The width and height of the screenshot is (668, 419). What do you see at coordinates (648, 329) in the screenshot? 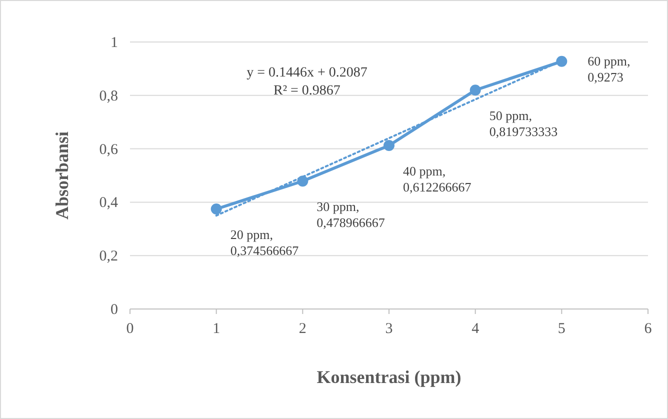
I see `x-tick-label: 6` at bounding box center [648, 329].